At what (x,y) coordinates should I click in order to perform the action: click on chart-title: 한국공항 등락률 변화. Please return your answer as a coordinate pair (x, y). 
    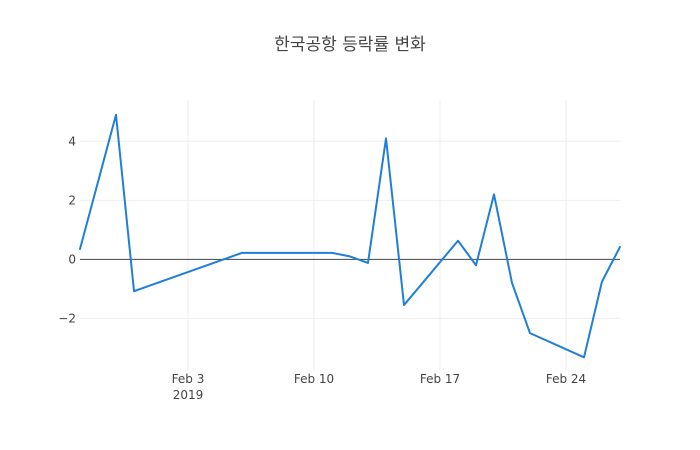
    Looking at the image, I should click on (350, 45).